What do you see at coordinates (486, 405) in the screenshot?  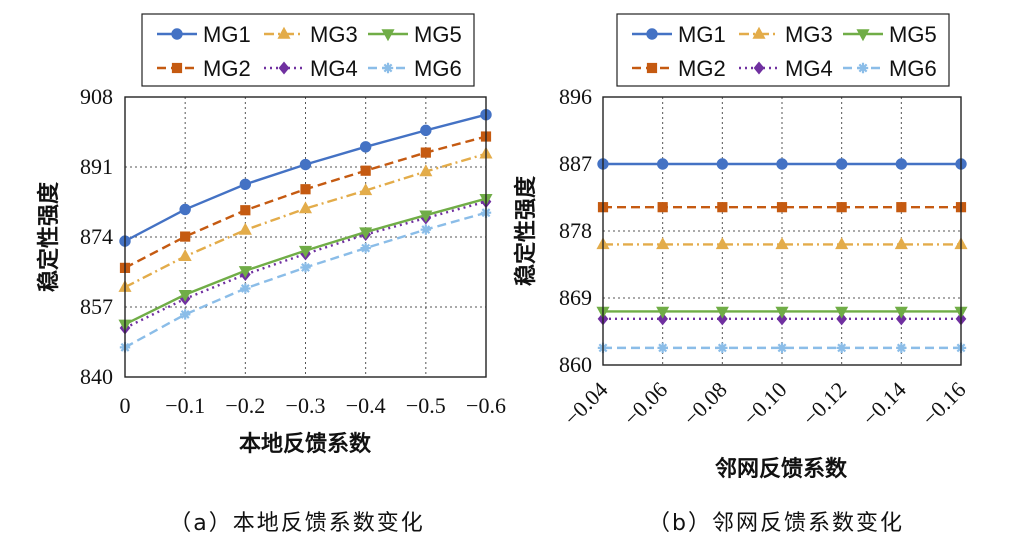 I see `x-tick-label: −0.6` at bounding box center [486, 405].